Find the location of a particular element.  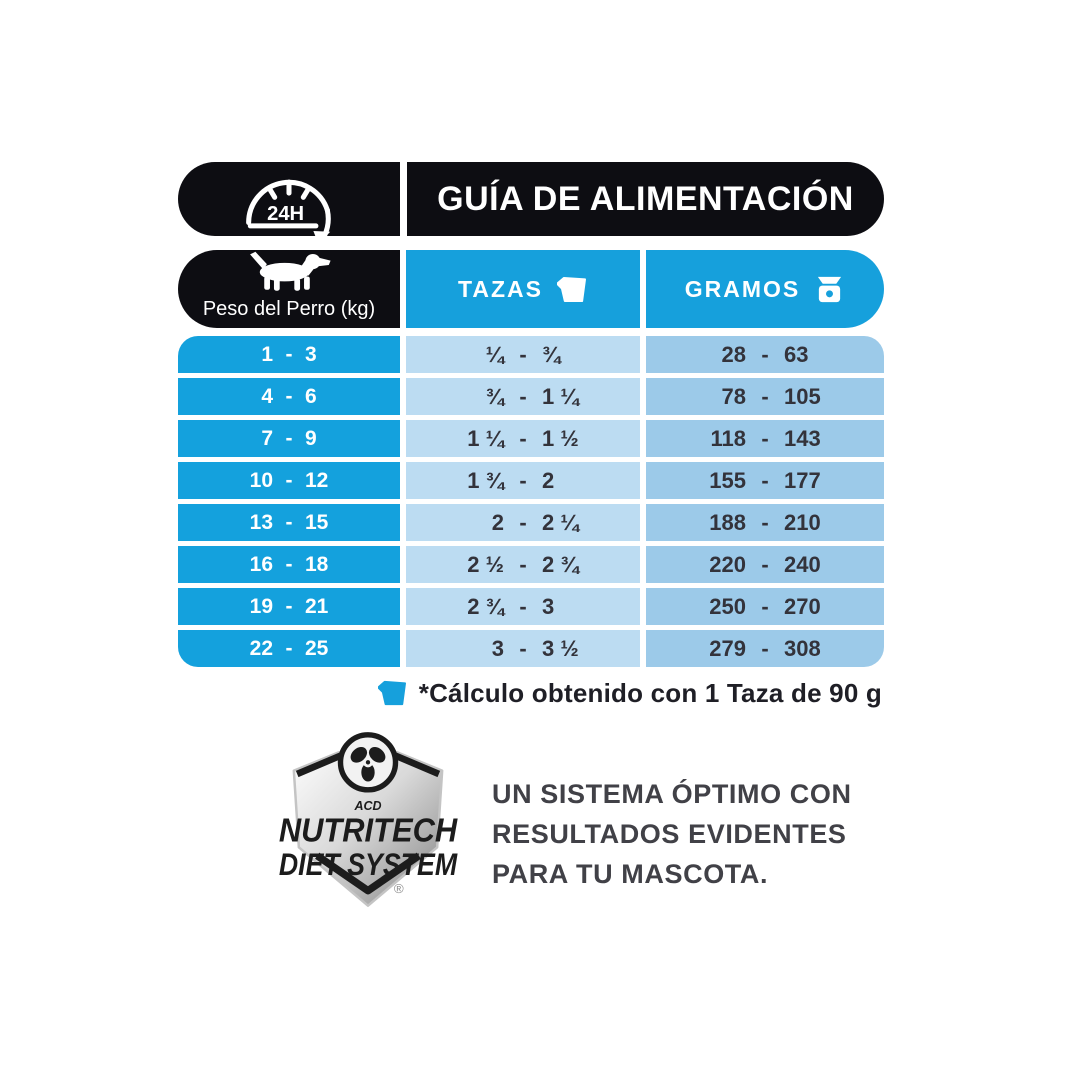

grams-cell: 155 - 177 is located at coordinates (765, 480).